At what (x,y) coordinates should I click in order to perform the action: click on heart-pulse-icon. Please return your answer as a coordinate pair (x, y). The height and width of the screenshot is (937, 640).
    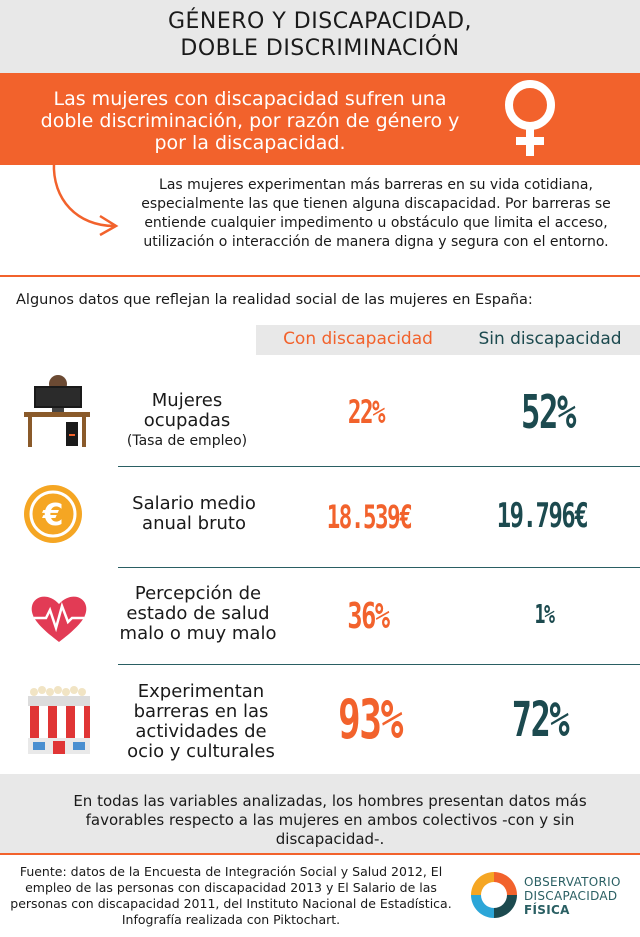
    Looking at the image, I should click on (59, 619).